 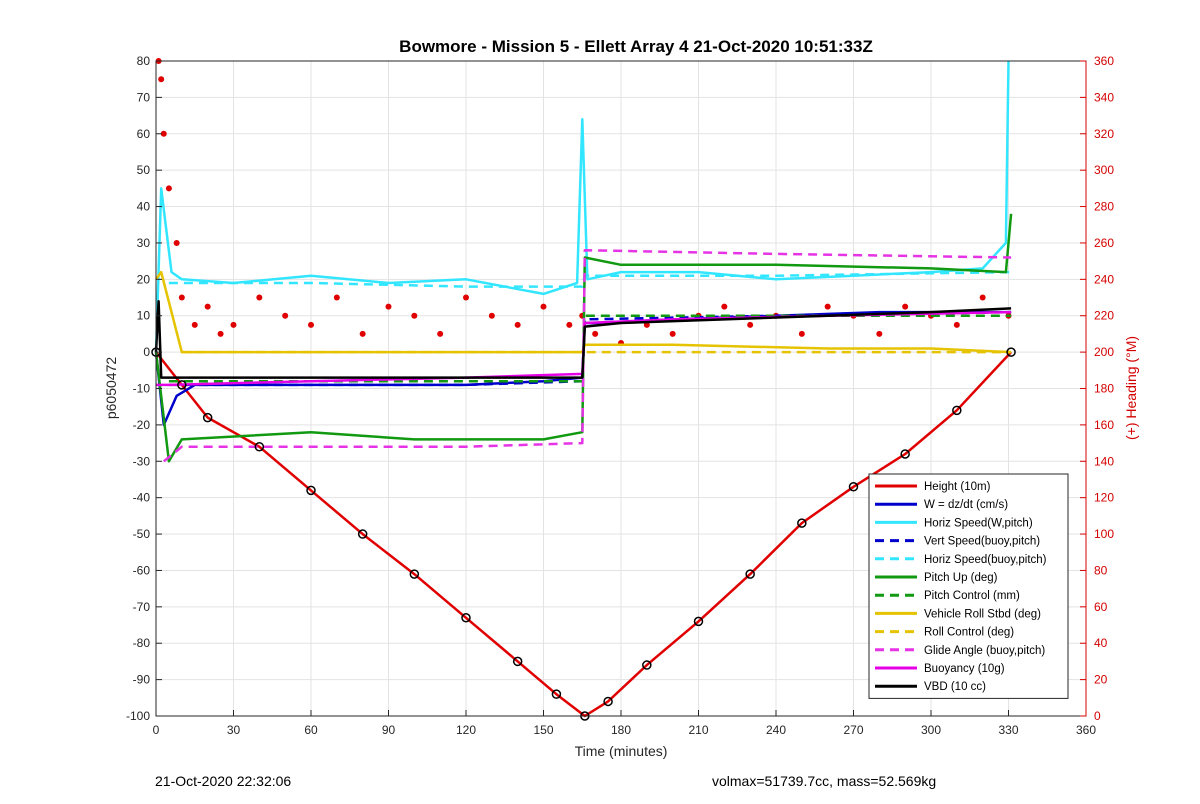 What do you see at coordinates (142, 389) in the screenshot?
I see `y-tick-label: -10` at bounding box center [142, 389].